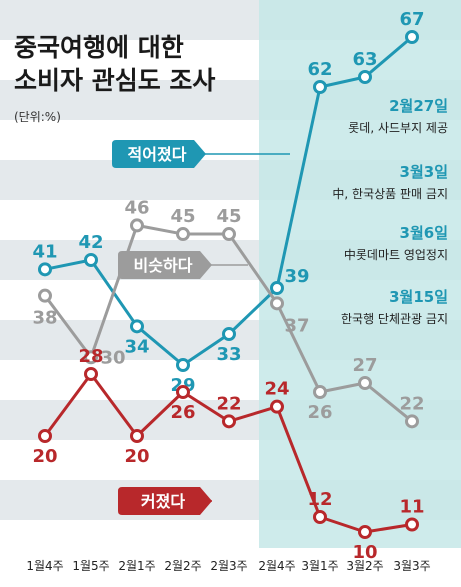 This screenshot has height=587, width=461. I want to click on unit-label: (단위:%), so click(37, 117).